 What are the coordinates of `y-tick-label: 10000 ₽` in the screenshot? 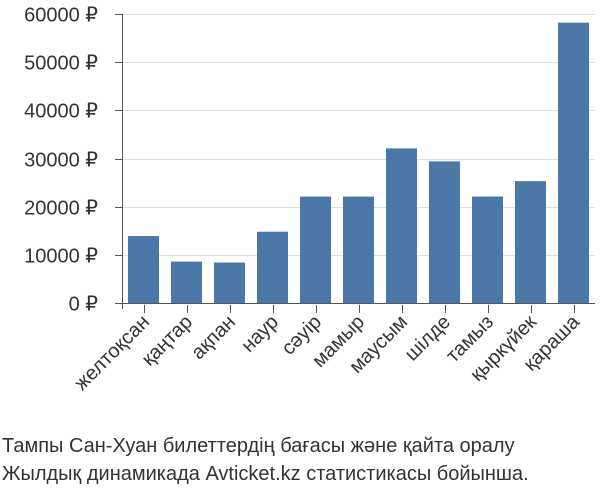 It's located at (61, 257).